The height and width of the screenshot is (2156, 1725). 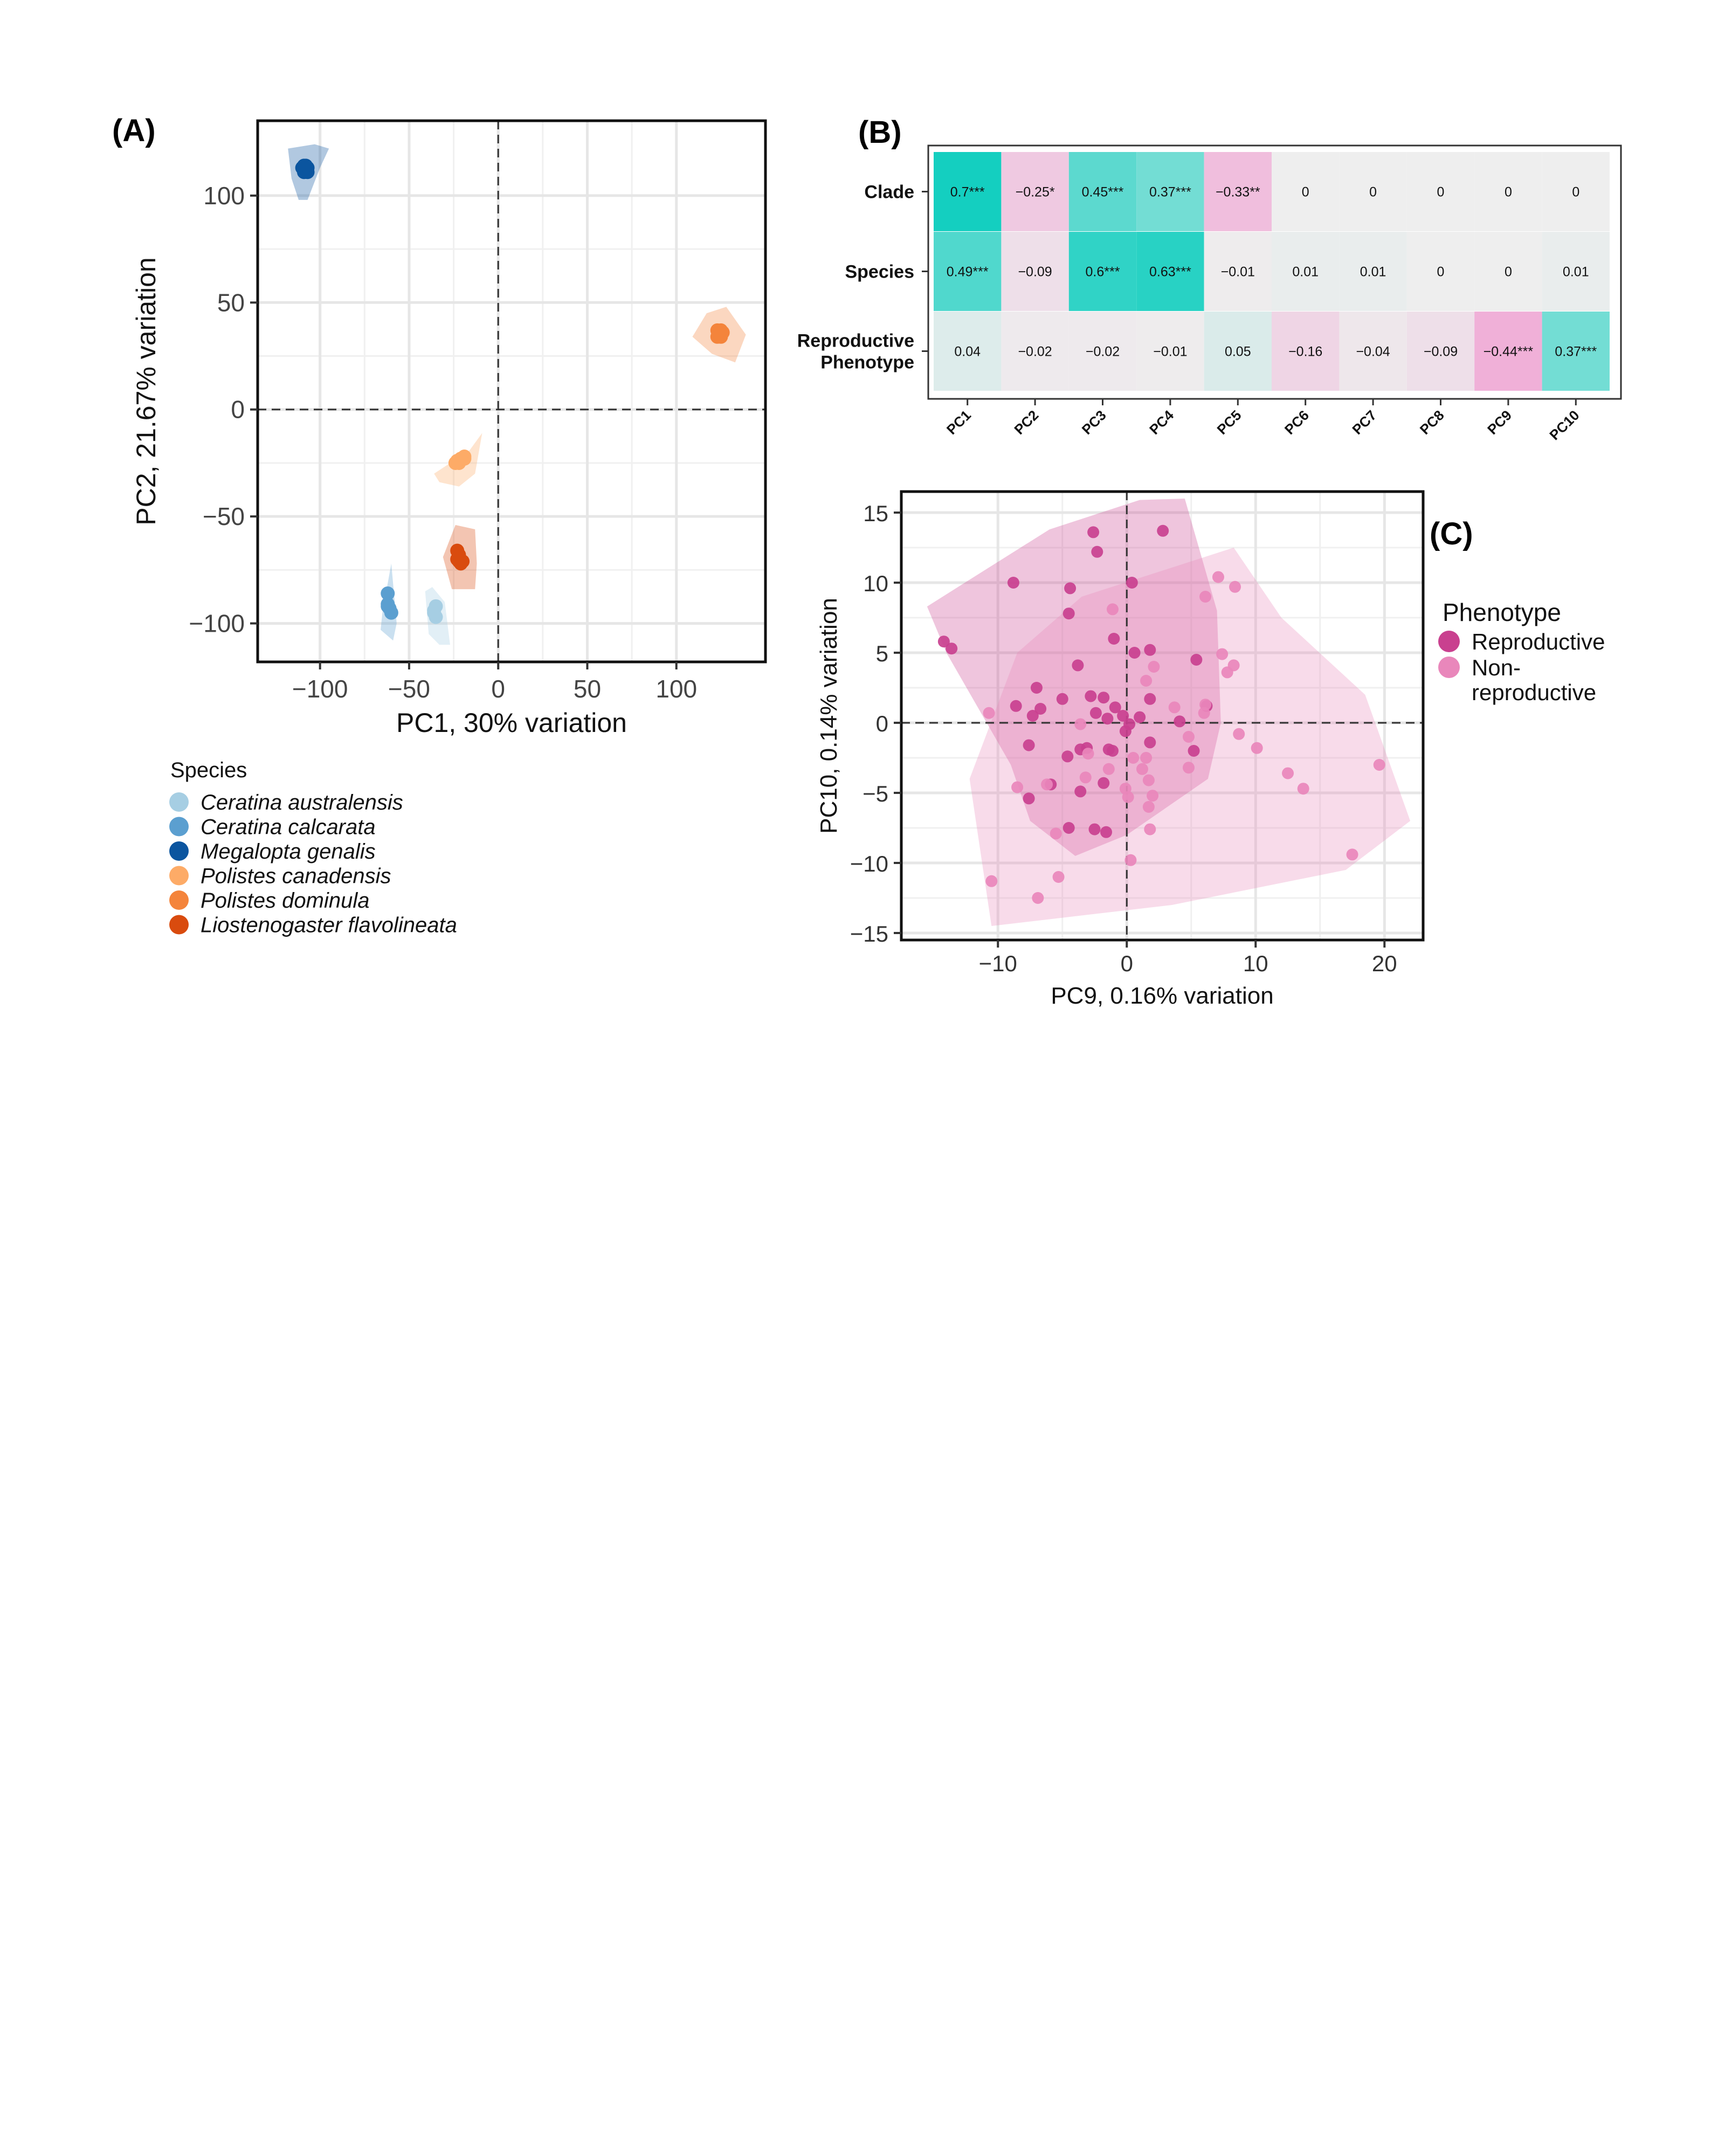 I want to click on y-tick-label: −10, so click(x=869, y=863).